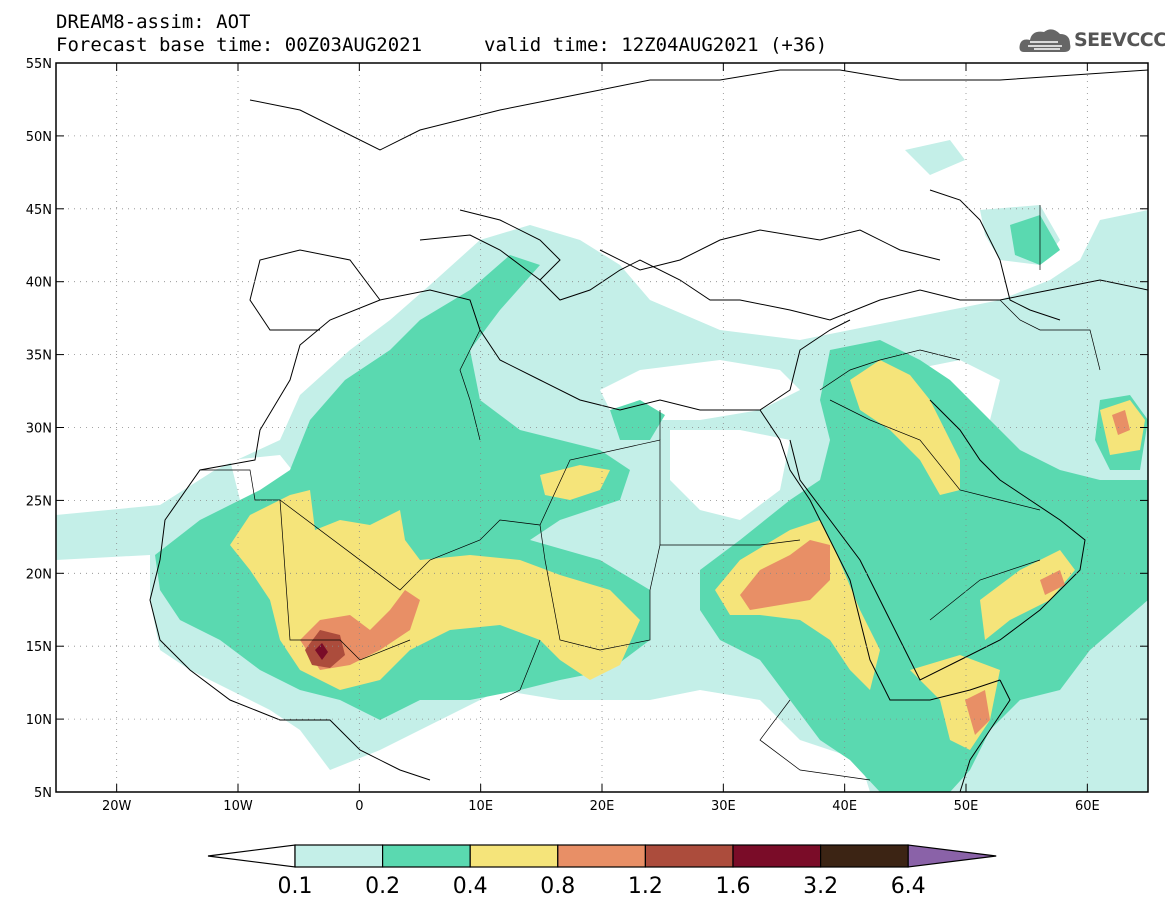  What do you see at coordinates (39, 647) in the screenshot?
I see `lat-label: 15N` at bounding box center [39, 647].